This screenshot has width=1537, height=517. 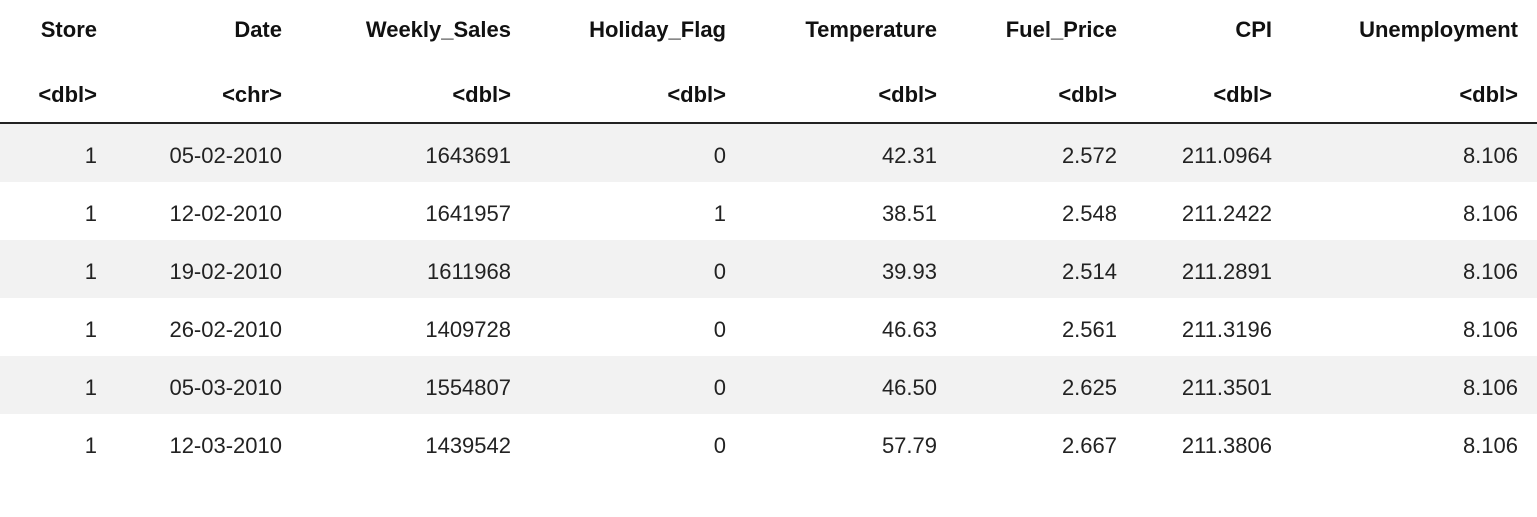 I want to click on table-cell: 42.31, so click(x=909, y=155).